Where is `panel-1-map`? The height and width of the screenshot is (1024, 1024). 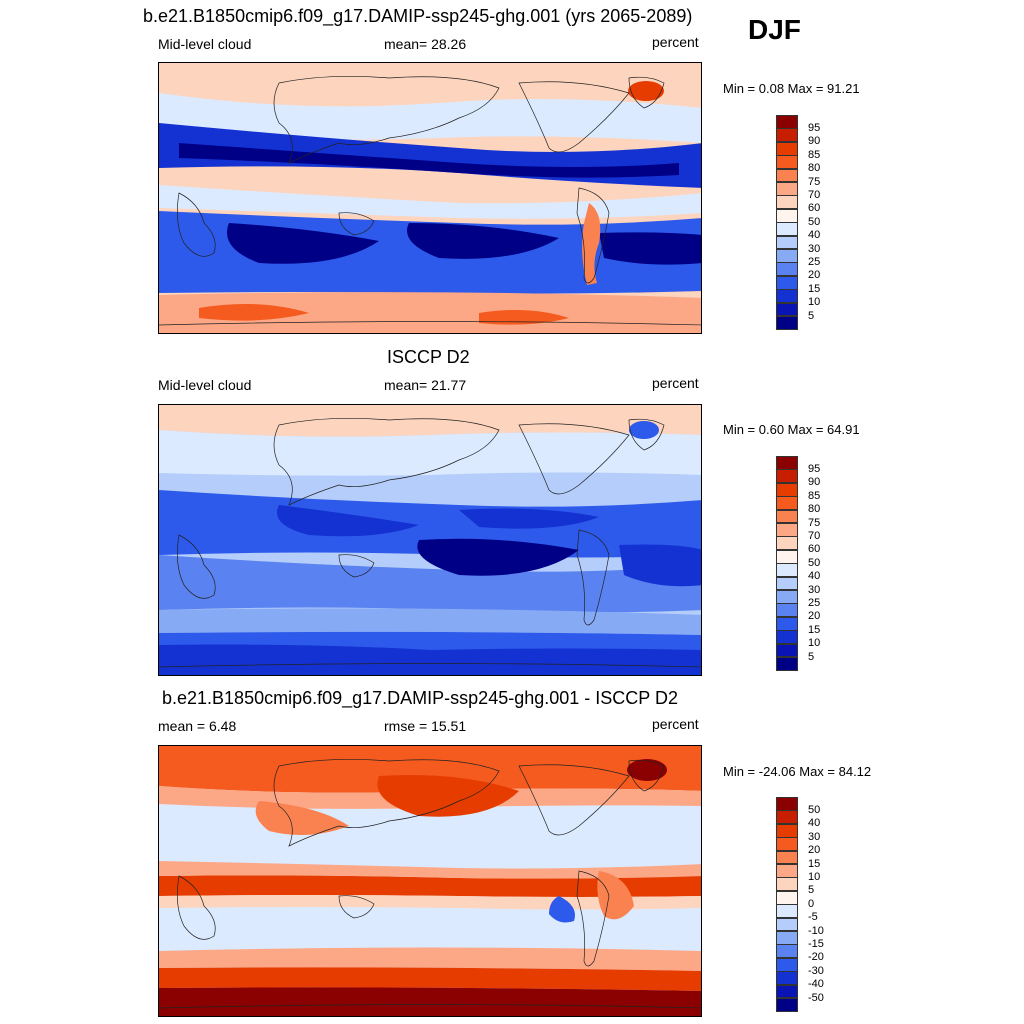
panel-1-map is located at coordinates (430, 198).